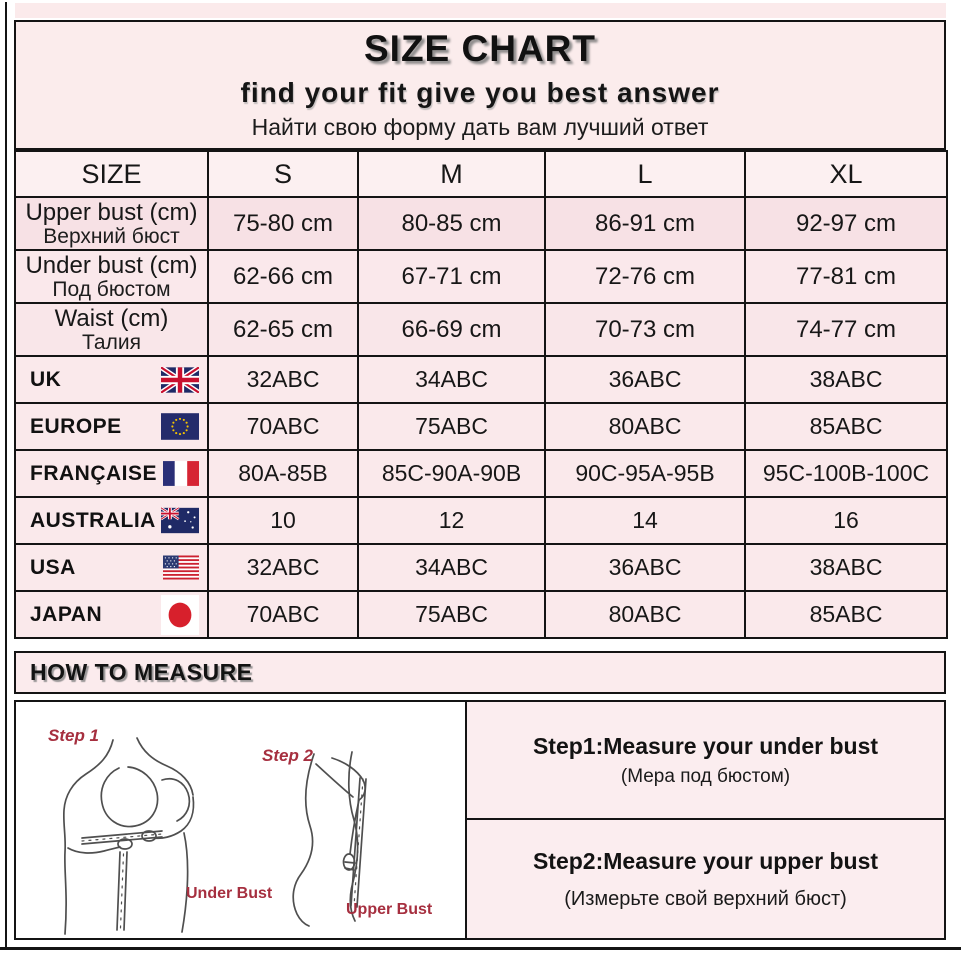 This screenshot has height=961, width=961. I want to click on header-subtitle: find your fit give you best answer, so click(480, 92).